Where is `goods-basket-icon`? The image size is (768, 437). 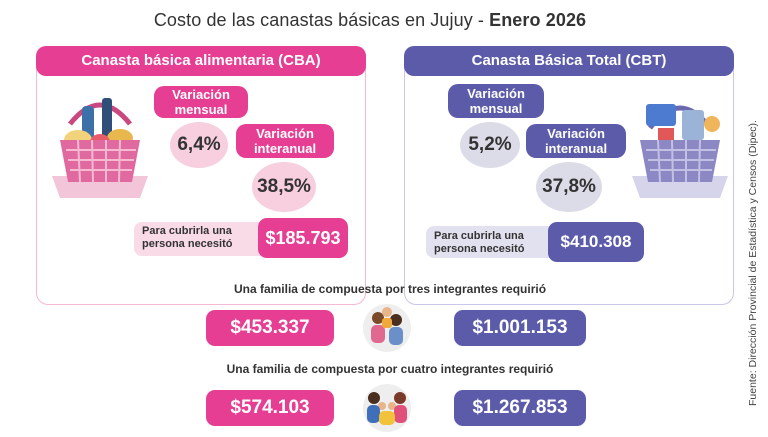
goods-basket-icon is located at coordinates (680, 143).